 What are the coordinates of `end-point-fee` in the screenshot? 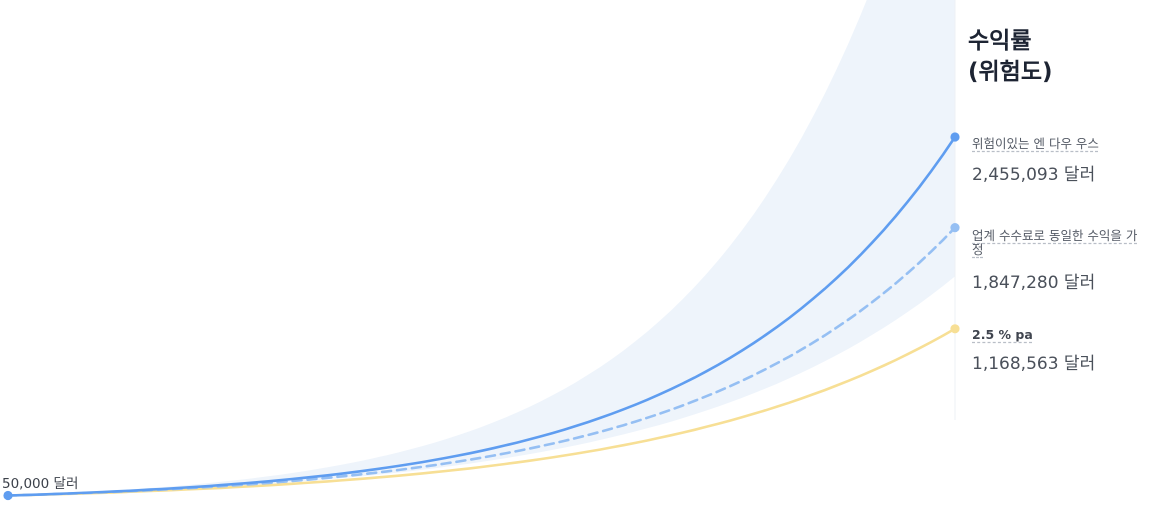 It's located at (955, 228).